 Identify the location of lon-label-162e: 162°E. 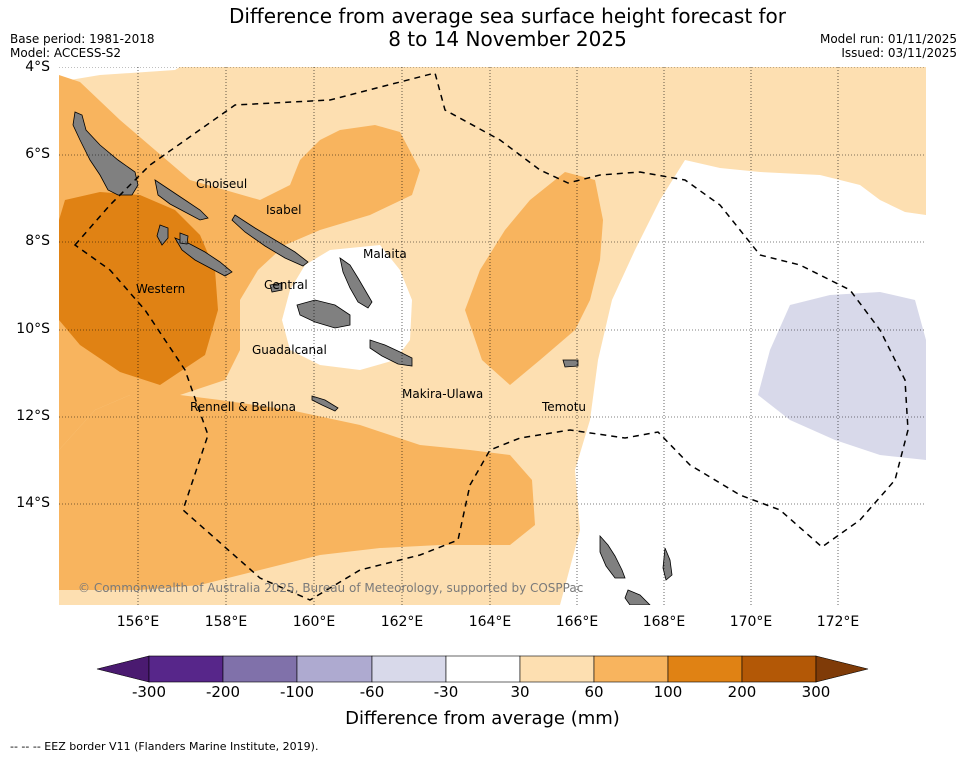
(402, 622).